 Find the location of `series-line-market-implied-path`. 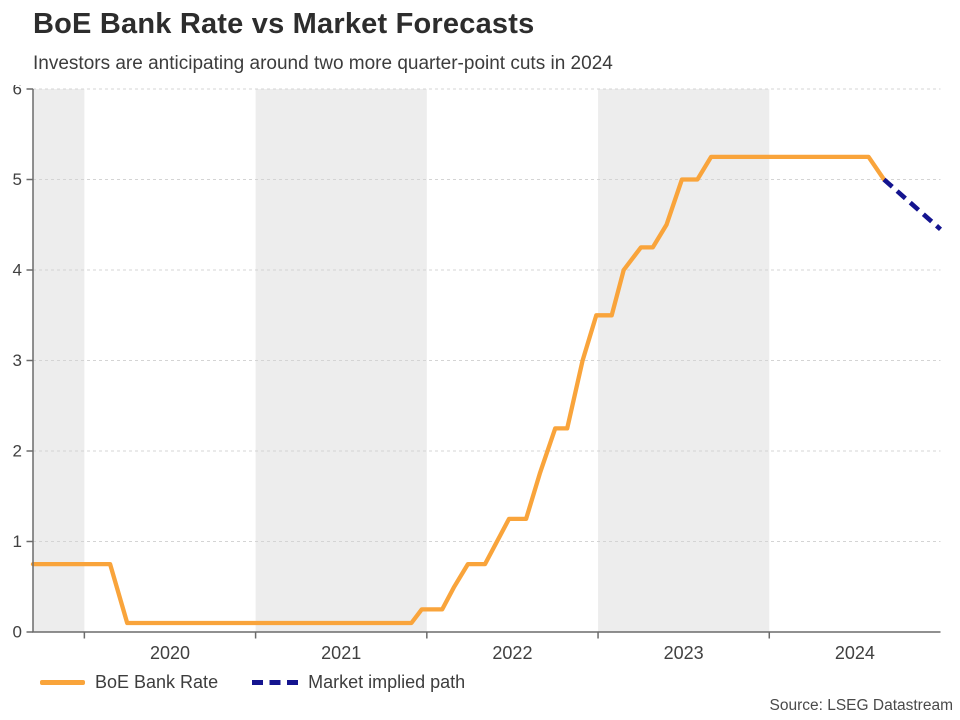

series-line-market-implied-path is located at coordinates (912, 204).